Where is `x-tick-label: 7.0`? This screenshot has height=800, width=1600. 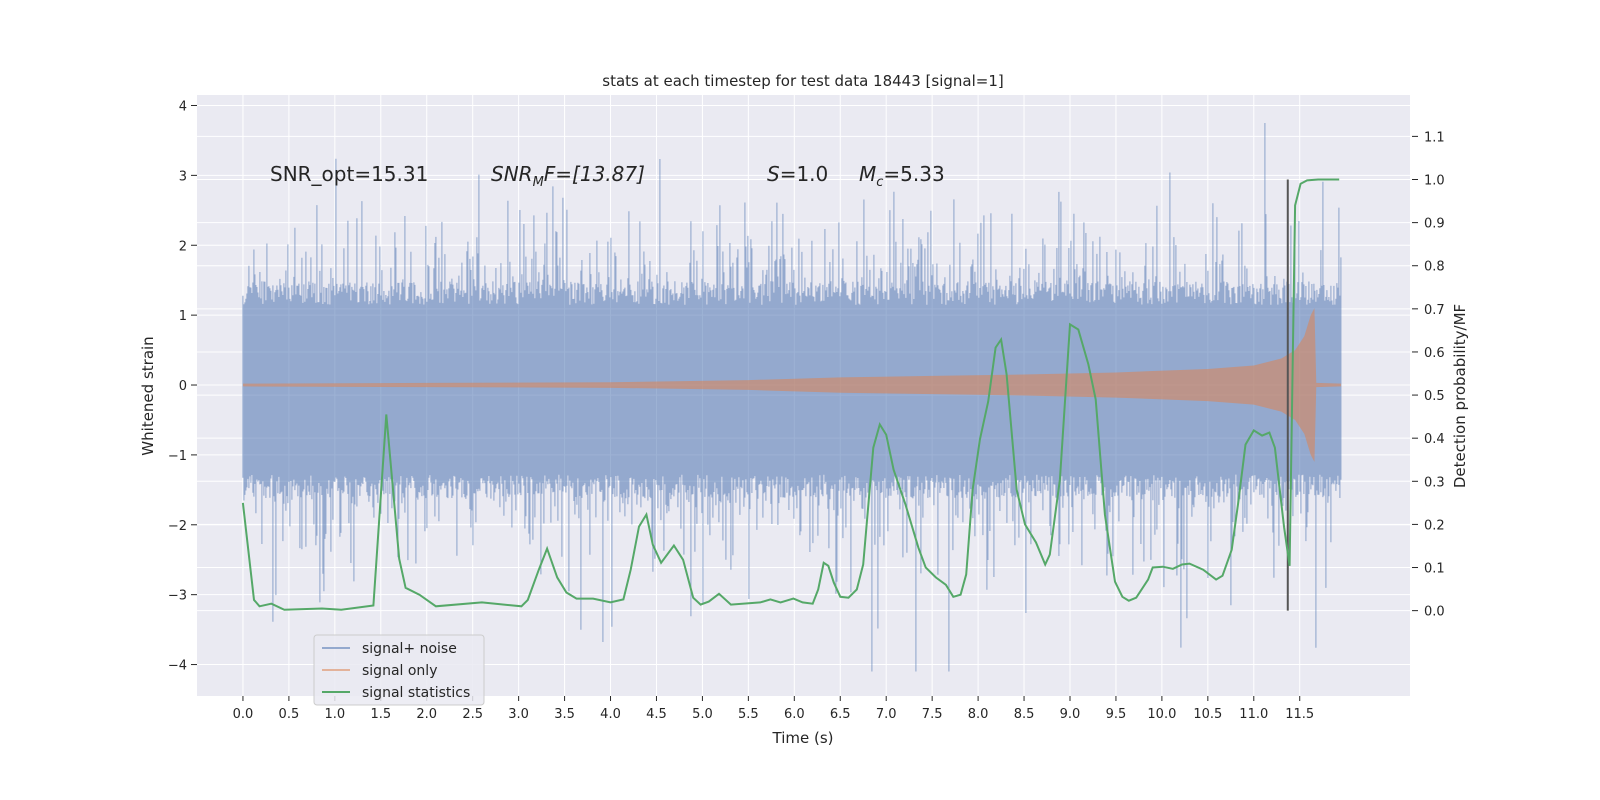
x-tick-label: 7.0 is located at coordinates (886, 714).